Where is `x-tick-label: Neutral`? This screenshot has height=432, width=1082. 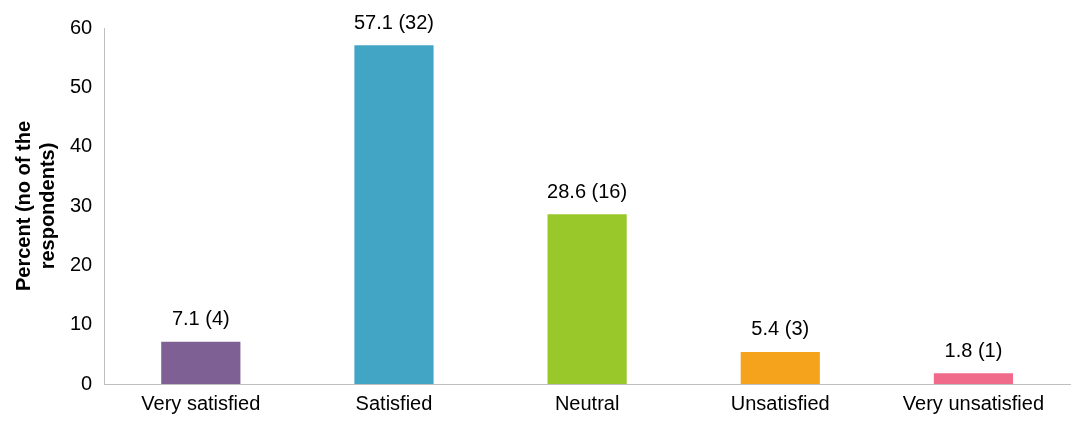 x-tick-label: Neutral is located at coordinates (587, 402).